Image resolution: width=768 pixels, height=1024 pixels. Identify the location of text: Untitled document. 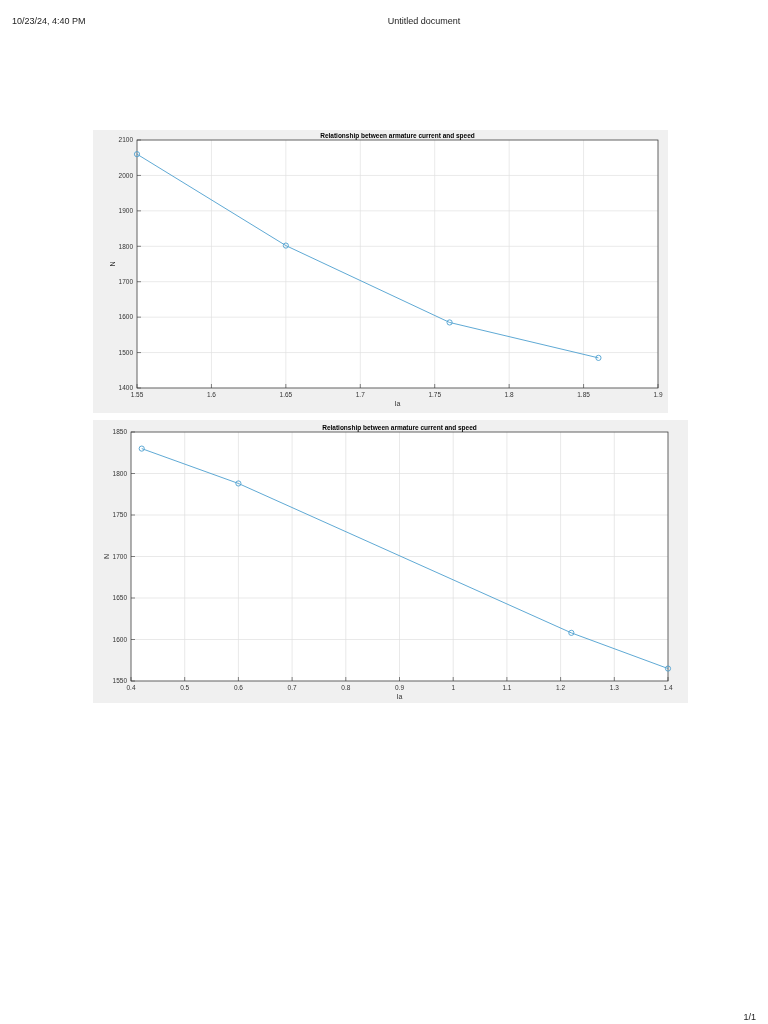
(424, 21).